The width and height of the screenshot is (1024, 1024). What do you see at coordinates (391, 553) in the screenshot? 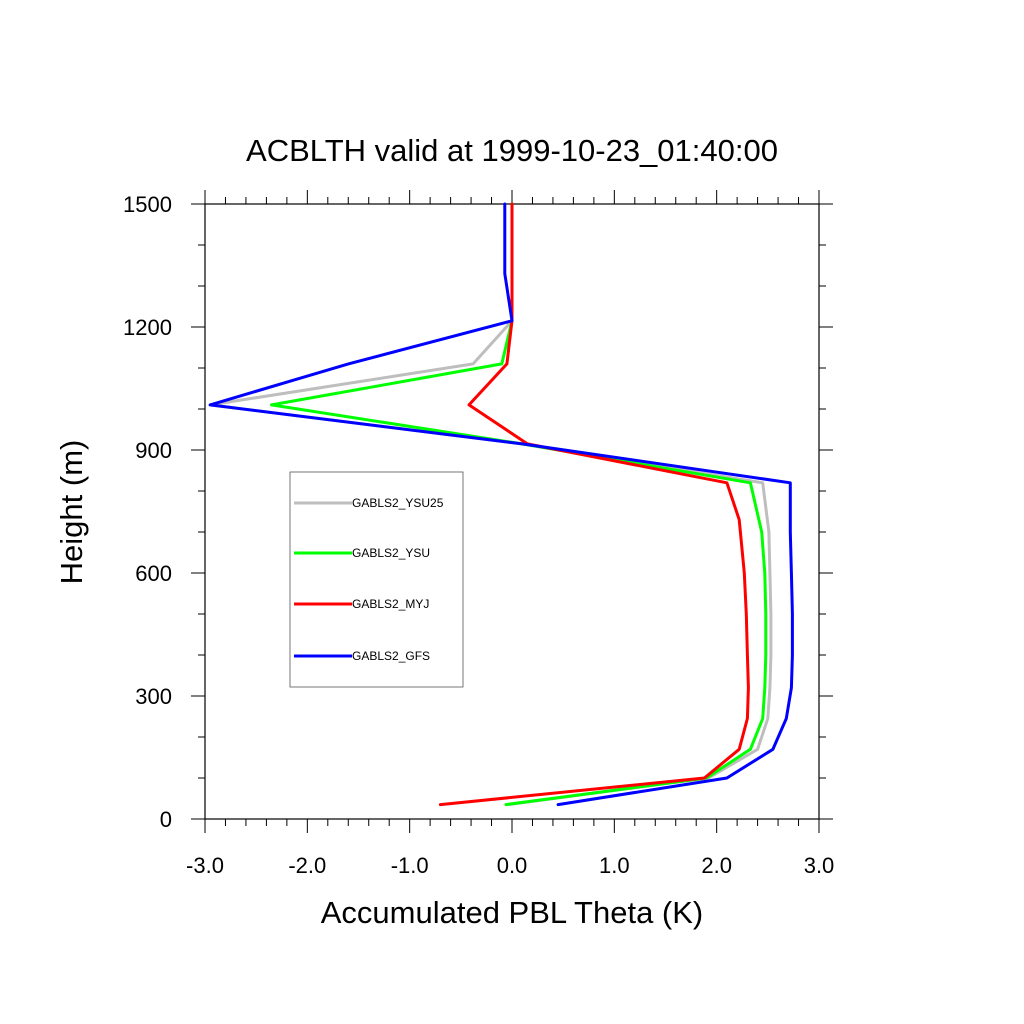
I see `legend-label: GABLS2_YSU` at bounding box center [391, 553].